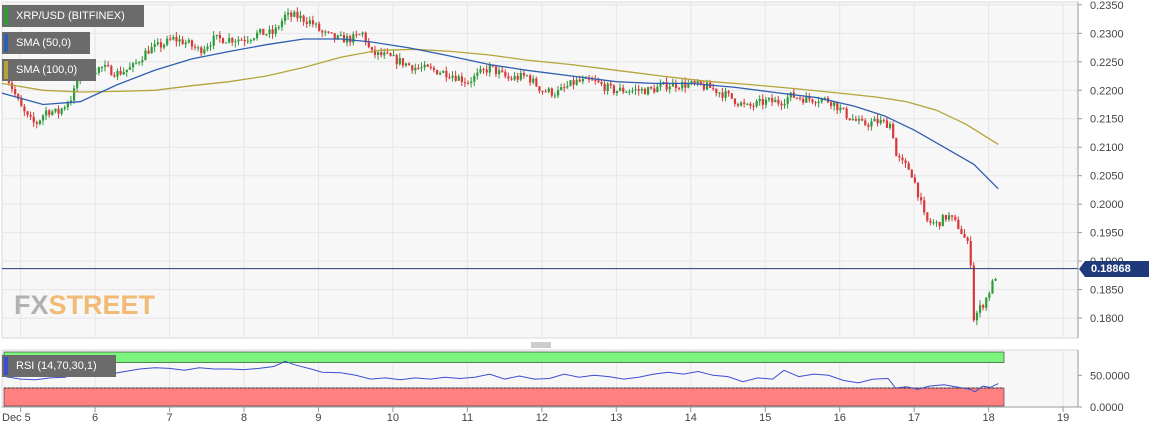 The width and height of the screenshot is (1153, 430). I want to click on x-tick-label: 8, so click(244, 418).